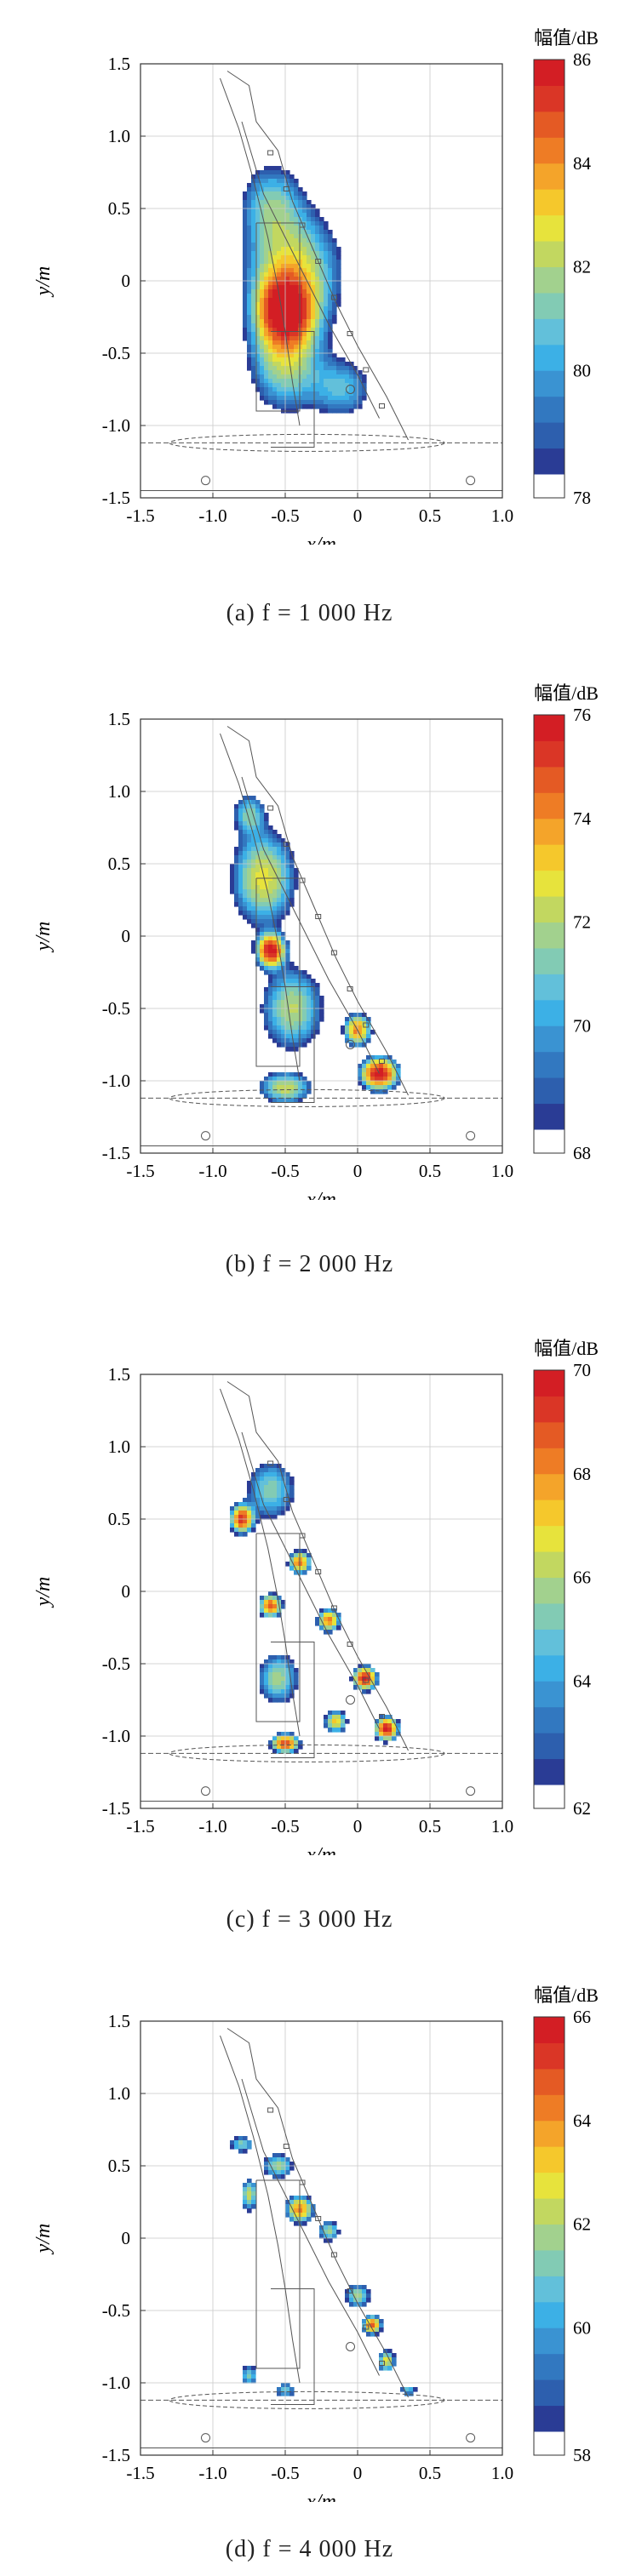 The image size is (619, 2576). I want to click on colorbar-tick-label: 74, so click(582, 818).